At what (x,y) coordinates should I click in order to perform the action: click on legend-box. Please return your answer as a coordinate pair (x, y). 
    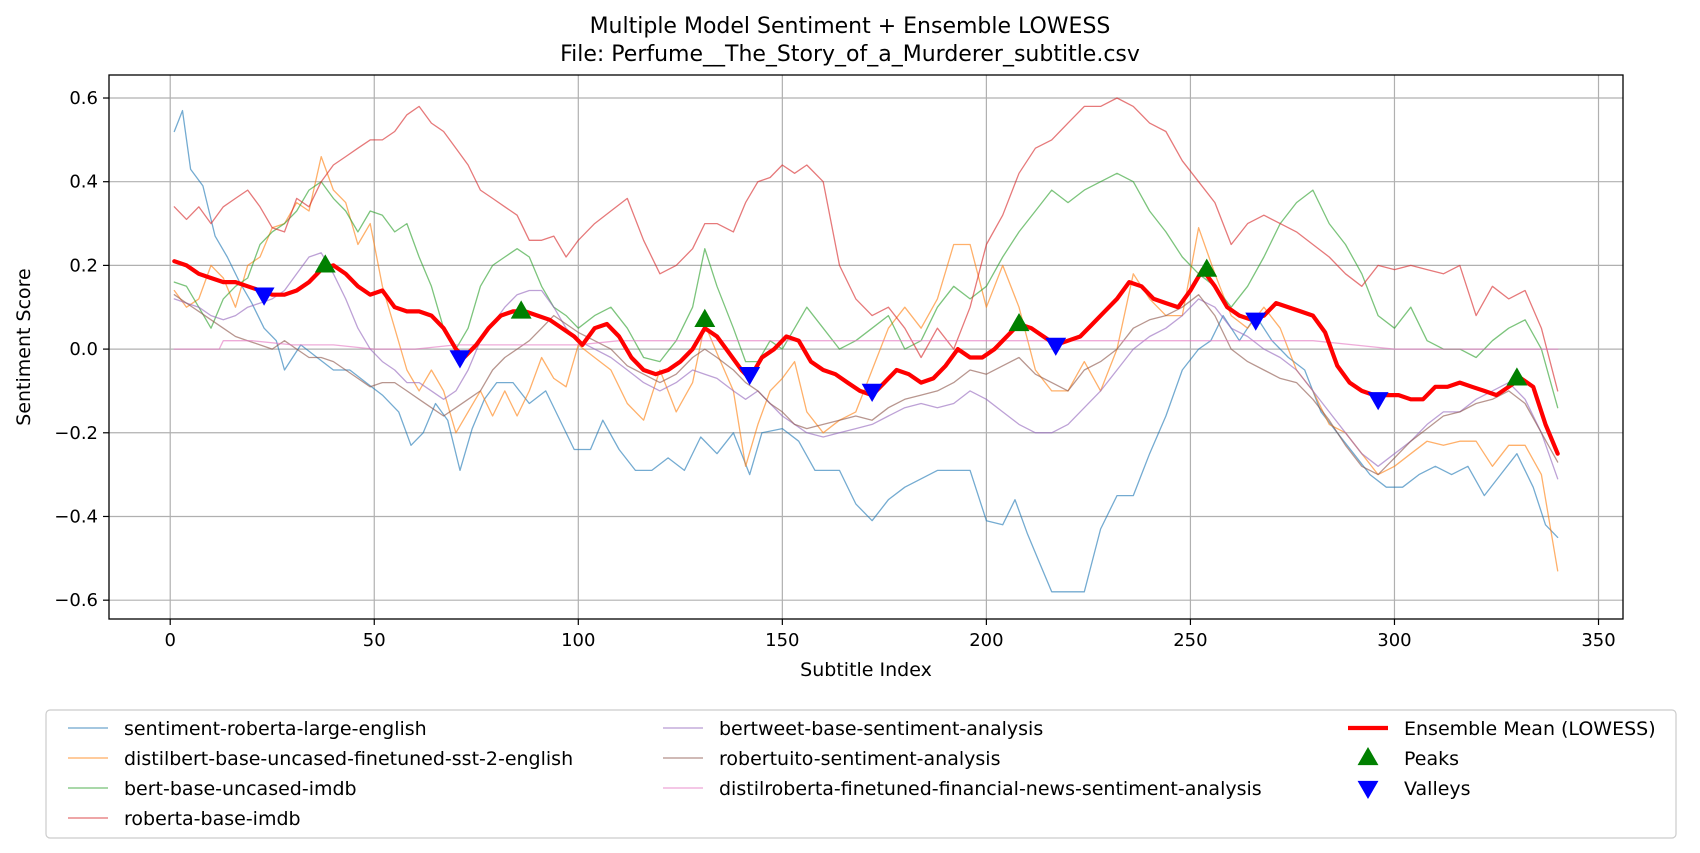
    Looking at the image, I should click on (861, 774).